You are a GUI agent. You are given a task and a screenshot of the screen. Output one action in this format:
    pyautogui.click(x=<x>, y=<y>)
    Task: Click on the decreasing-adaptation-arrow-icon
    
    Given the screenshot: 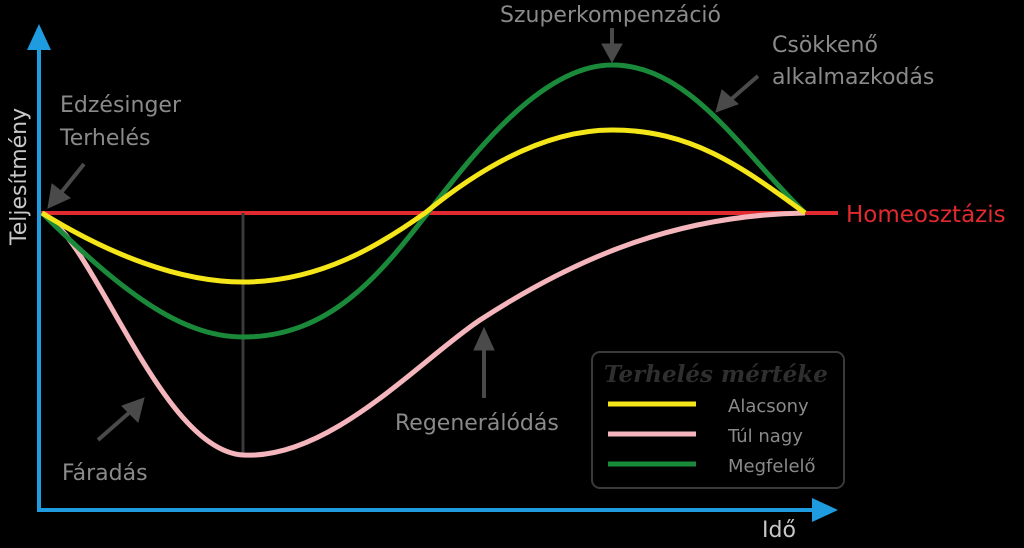 What is the action you would take?
    pyautogui.click(x=737, y=93)
    